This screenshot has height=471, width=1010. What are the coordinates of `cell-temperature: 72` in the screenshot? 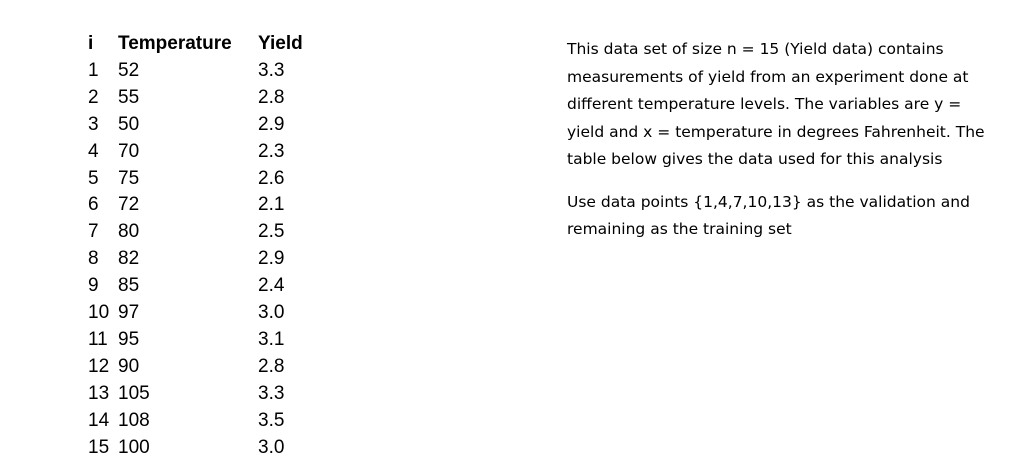 It's located at (129, 205).